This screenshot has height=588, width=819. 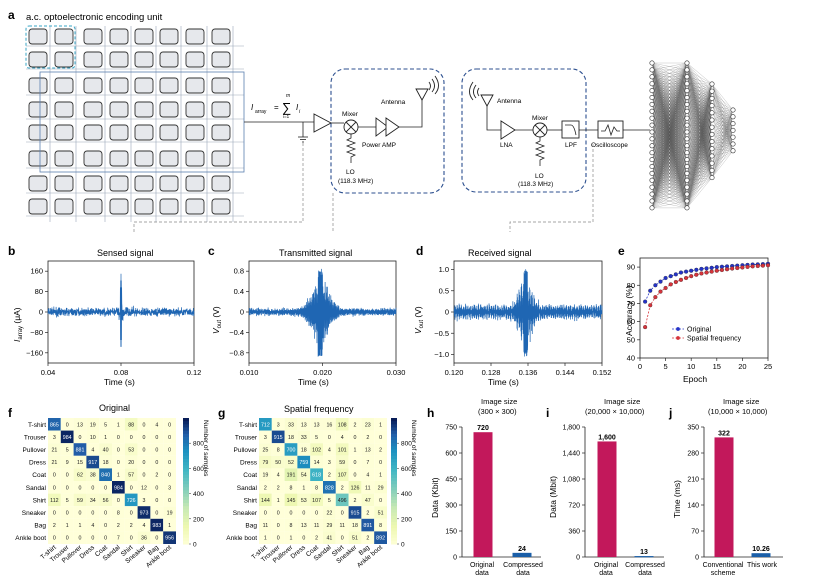 I want to click on panel-c-xtick-label: 0.020, so click(x=322, y=372).